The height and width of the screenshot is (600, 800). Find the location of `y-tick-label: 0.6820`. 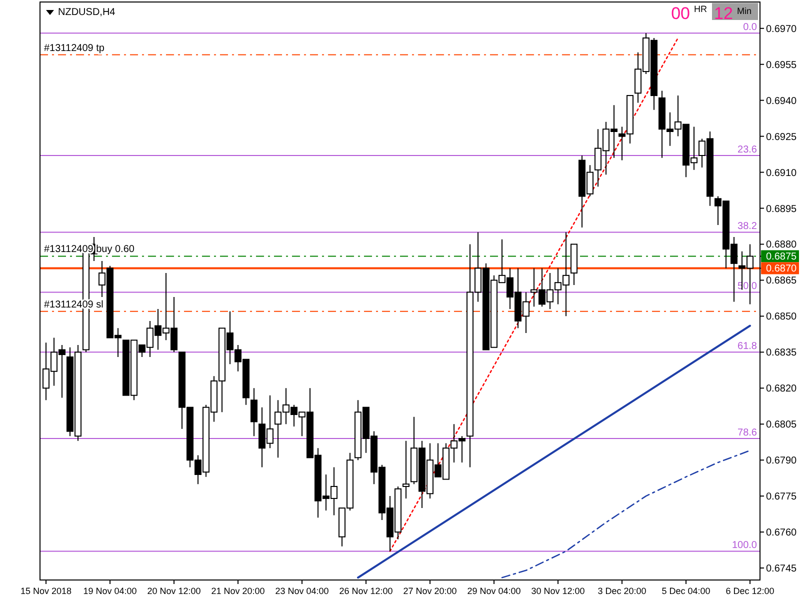

y-tick-label: 0.6820 is located at coordinates (782, 389).